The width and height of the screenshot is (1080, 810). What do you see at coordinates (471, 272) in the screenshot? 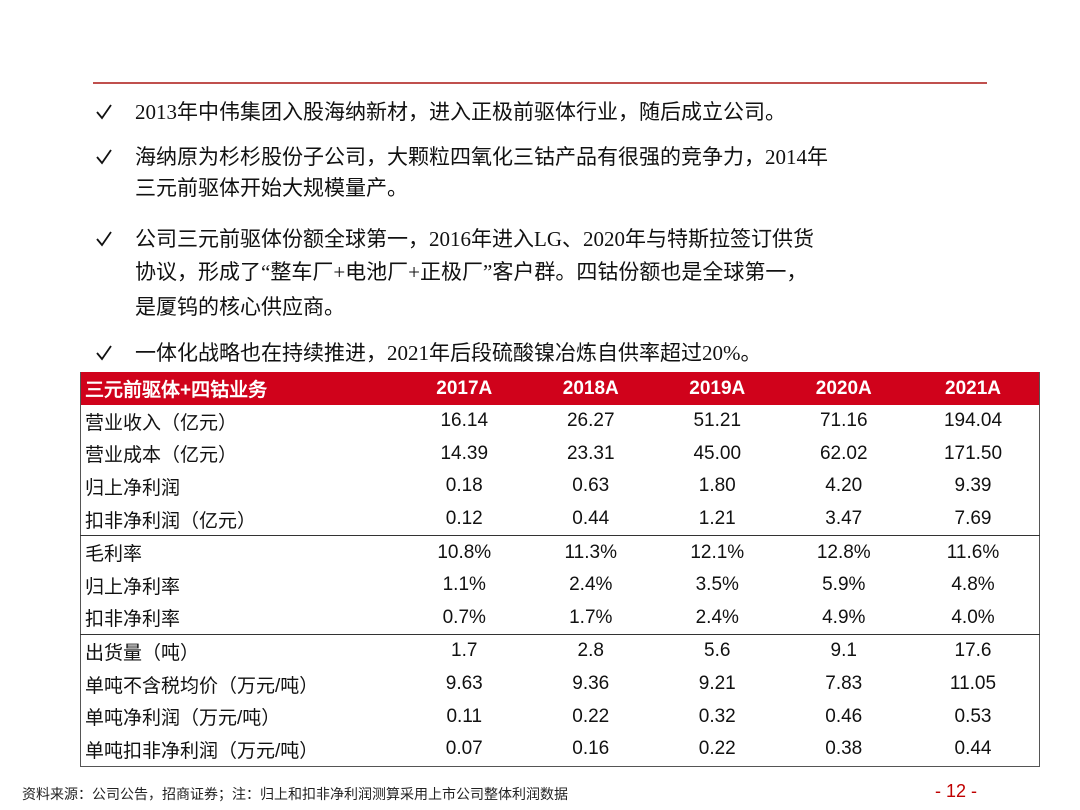
I see `bullet-line: 协议，形成了“整车厂+电池厂+正极厂”客户群。四钴份额也是全球第一，` at bounding box center [471, 272].